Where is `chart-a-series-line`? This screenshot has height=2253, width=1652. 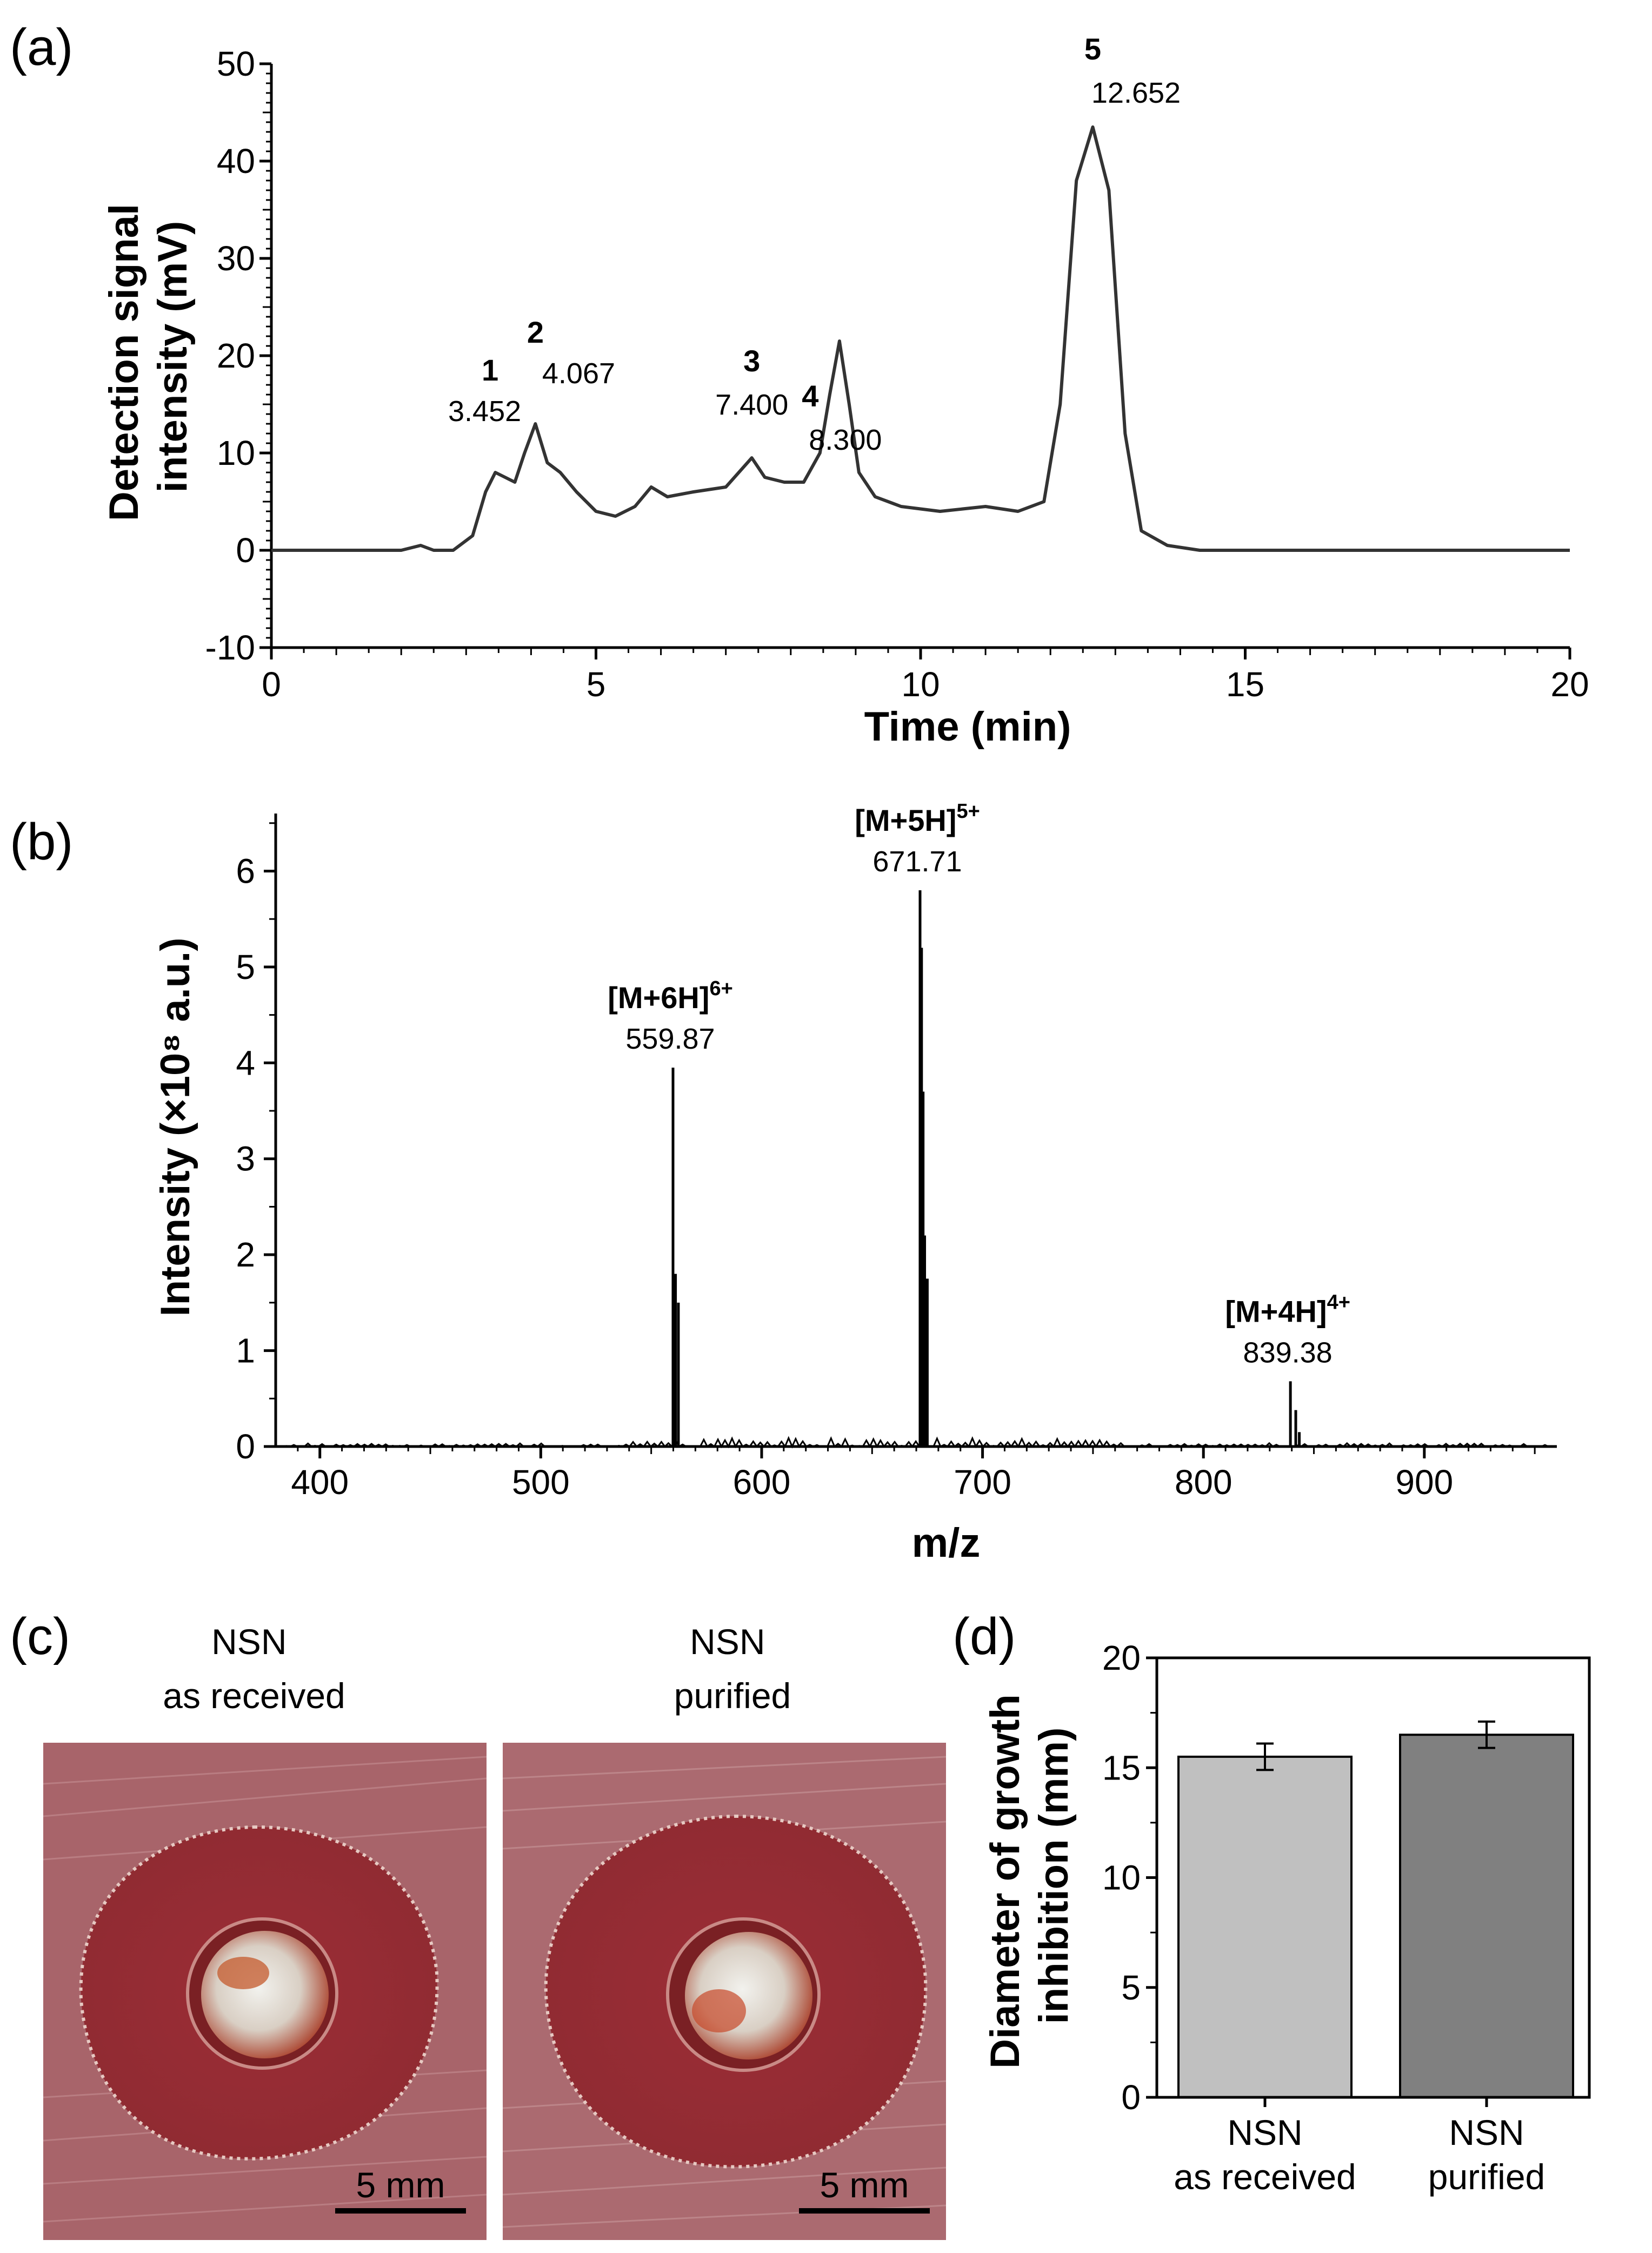 chart-a-series-line is located at coordinates (920, 338).